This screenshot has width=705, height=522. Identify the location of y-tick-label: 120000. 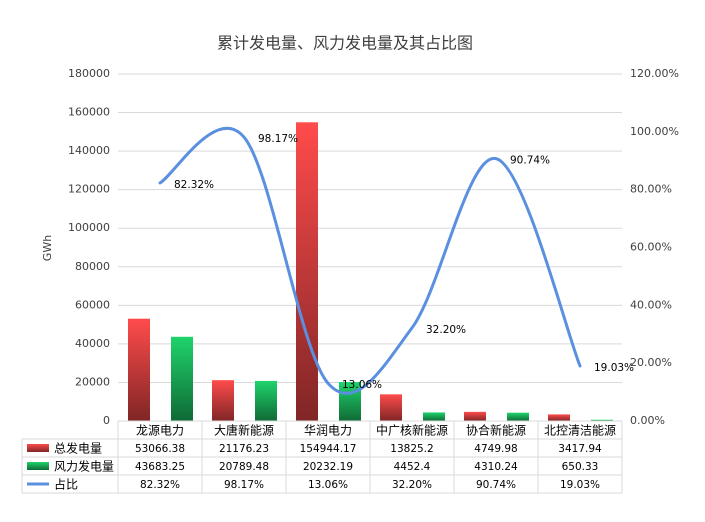
(89, 189).